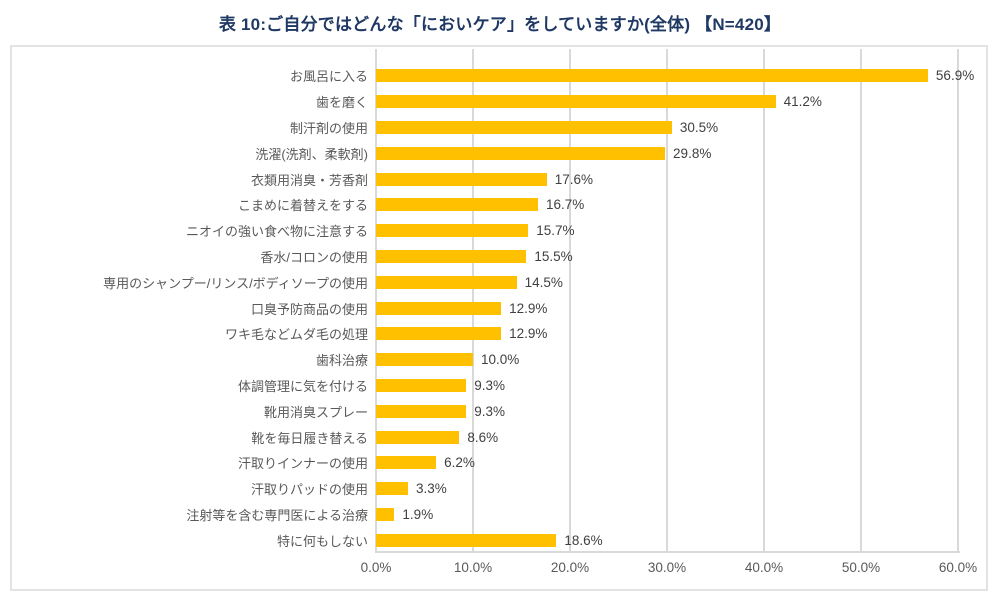 Image resolution: width=1000 pixels, height=600 pixels. Describe the element at coordinates (309, 438) in the screenshot. I see `category-label: 靴を毎日履き替える` at that location.